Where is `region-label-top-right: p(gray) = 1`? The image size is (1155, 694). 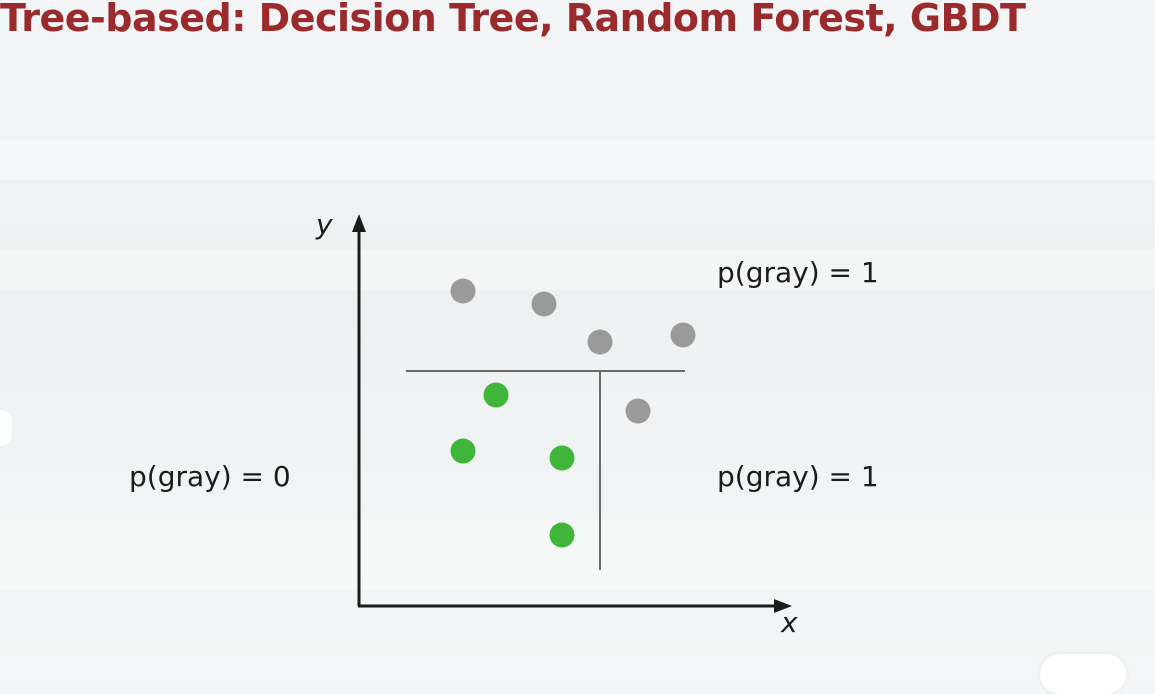
region-label-top-right: p(gray) = 1 is located at coordinates (798, 272).